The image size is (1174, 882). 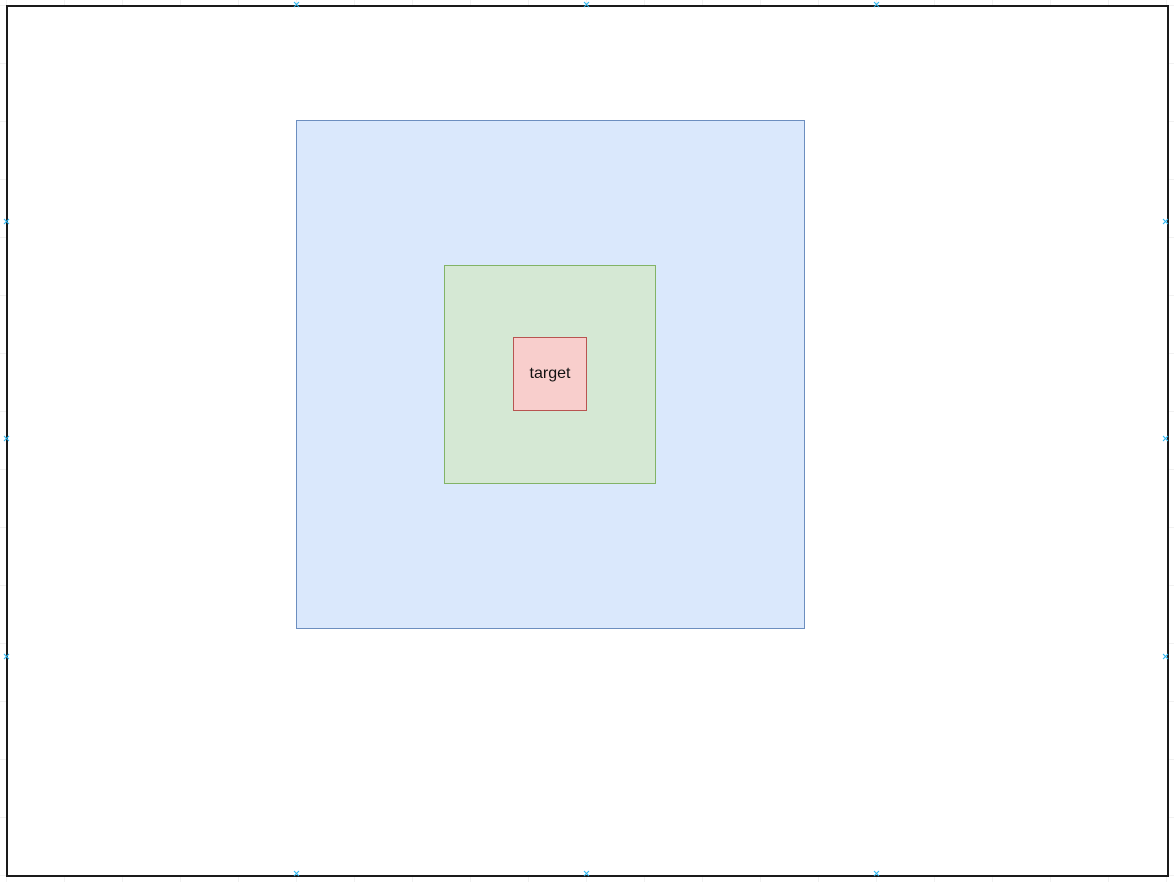 I want to click on target-label: target, so click(x=550, y=373).